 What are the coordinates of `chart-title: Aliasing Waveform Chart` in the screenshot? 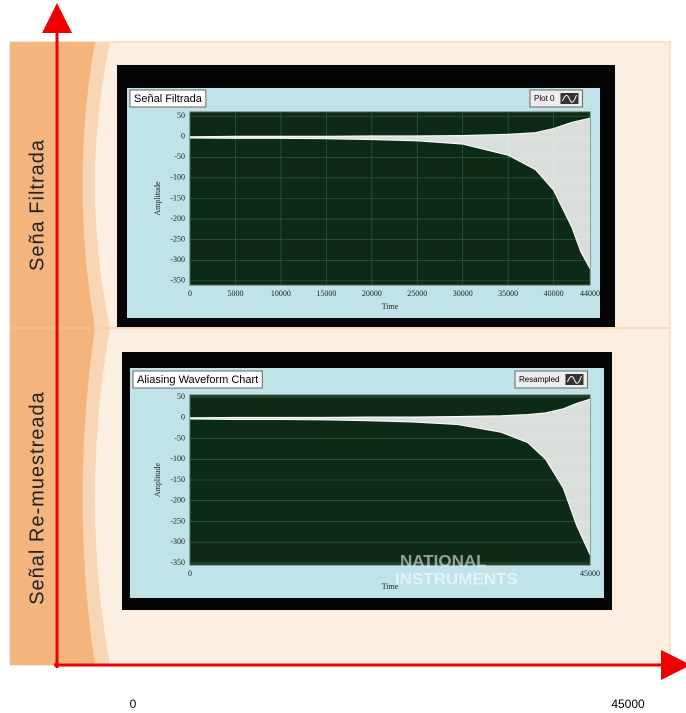 It's located at (197, 380).